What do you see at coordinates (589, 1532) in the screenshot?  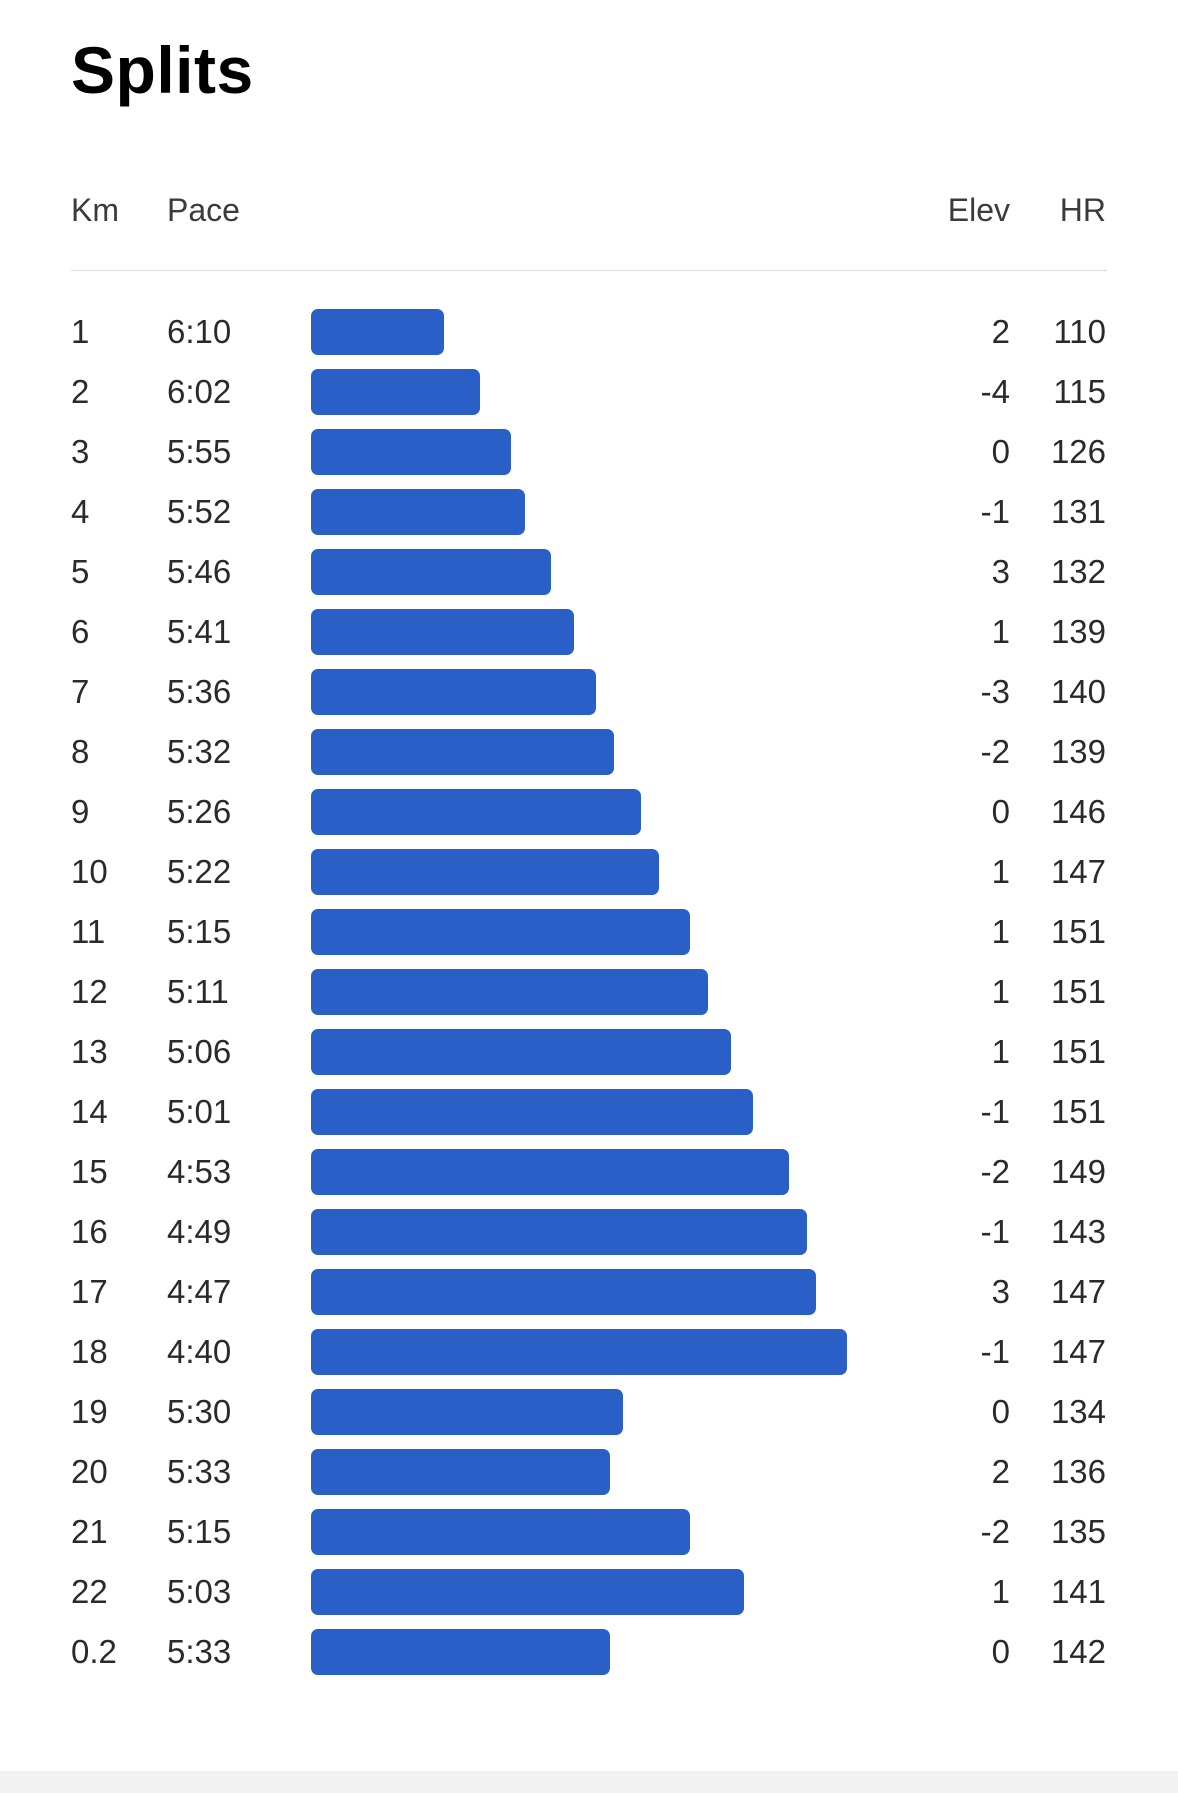 I see `split-row: 21 5:15 -2 135` at bounding box center [589, 1532].